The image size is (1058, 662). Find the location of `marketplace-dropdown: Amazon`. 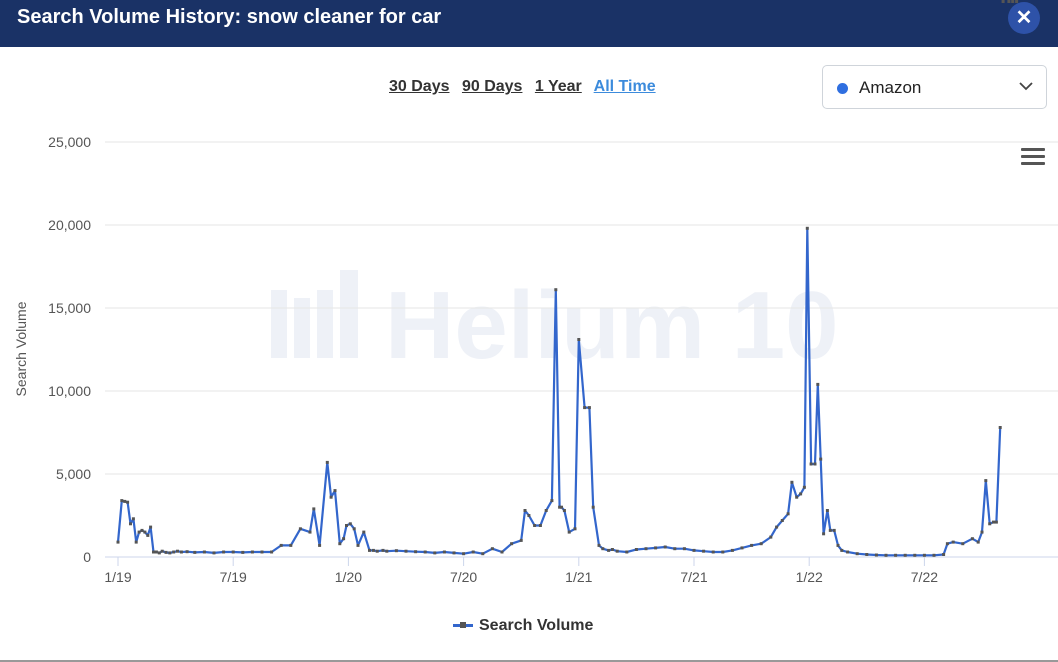

marketplace-dropdown: Amazon is located at coordinates (934, 87).